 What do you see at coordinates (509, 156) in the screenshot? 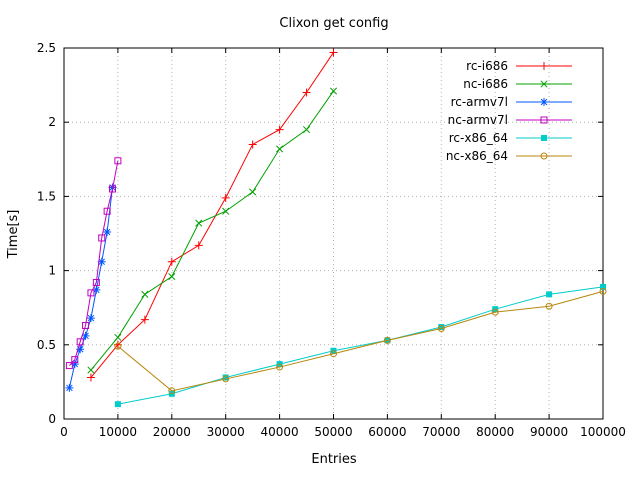
I see `legend-item-nc-x86_64: nc-x86_64` at bounding box center [509, 156].